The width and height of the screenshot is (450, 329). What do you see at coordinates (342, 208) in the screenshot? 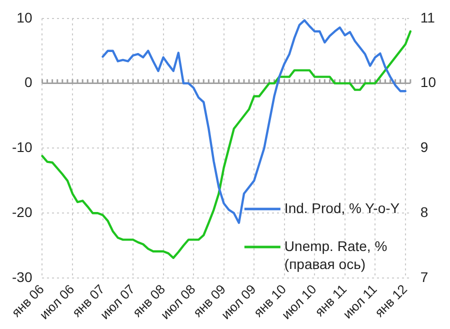
I see `legend-label: Ind. Prod, % Y-o-Y` at bounding box center [342, 208].